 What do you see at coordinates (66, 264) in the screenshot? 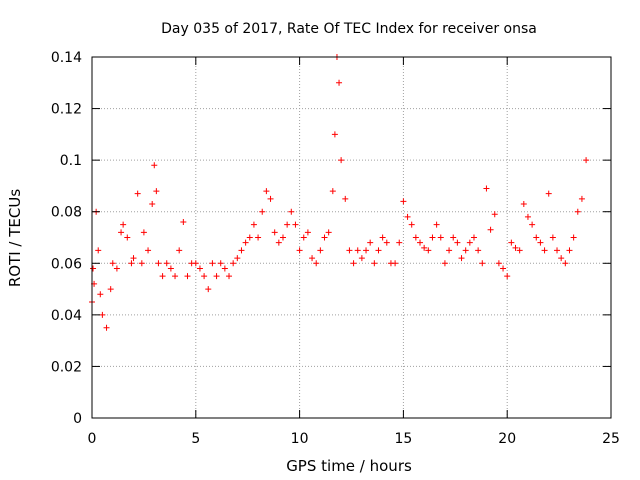
I see `y-tick-label: 0.06` at bounding box center [66, 264].